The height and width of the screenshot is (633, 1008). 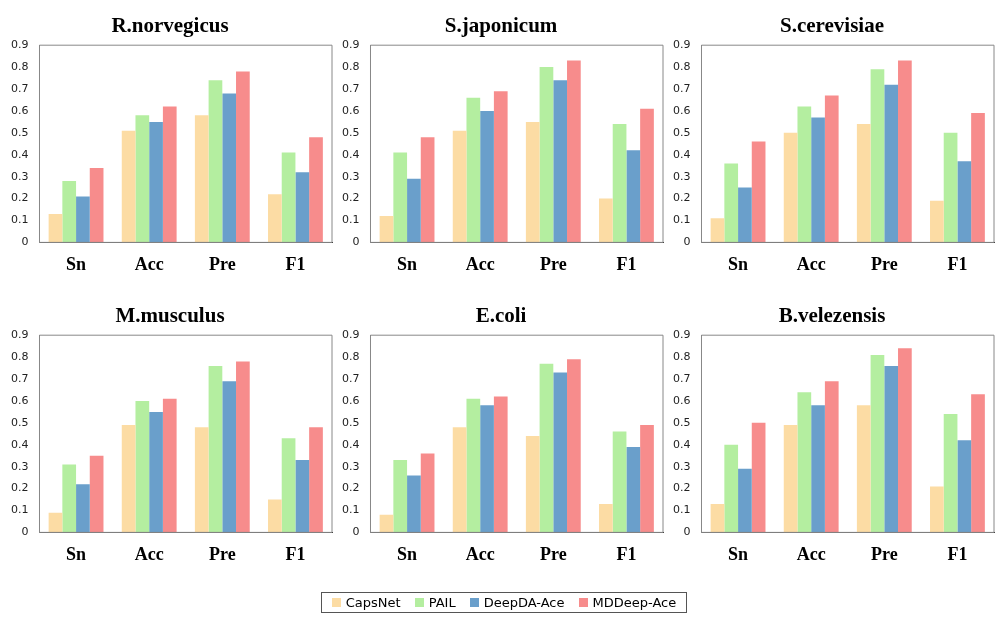 I want to click on x-tick-label: Pre, so click(x=553, y=553).